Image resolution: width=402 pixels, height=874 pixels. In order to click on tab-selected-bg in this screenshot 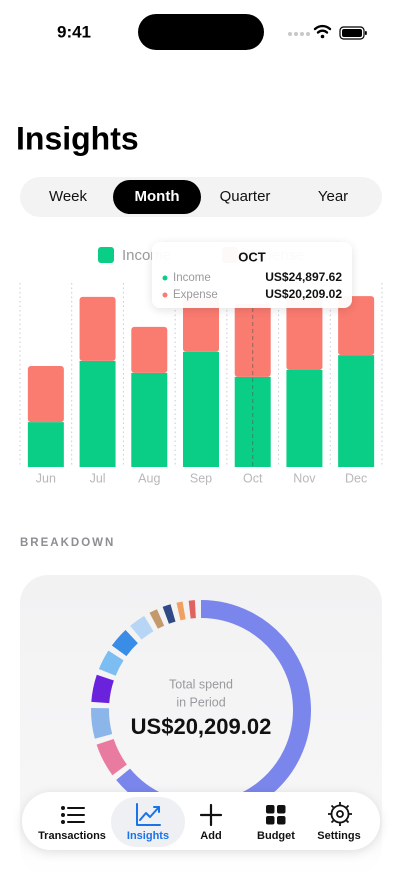, I will do `click(148, 822)`.